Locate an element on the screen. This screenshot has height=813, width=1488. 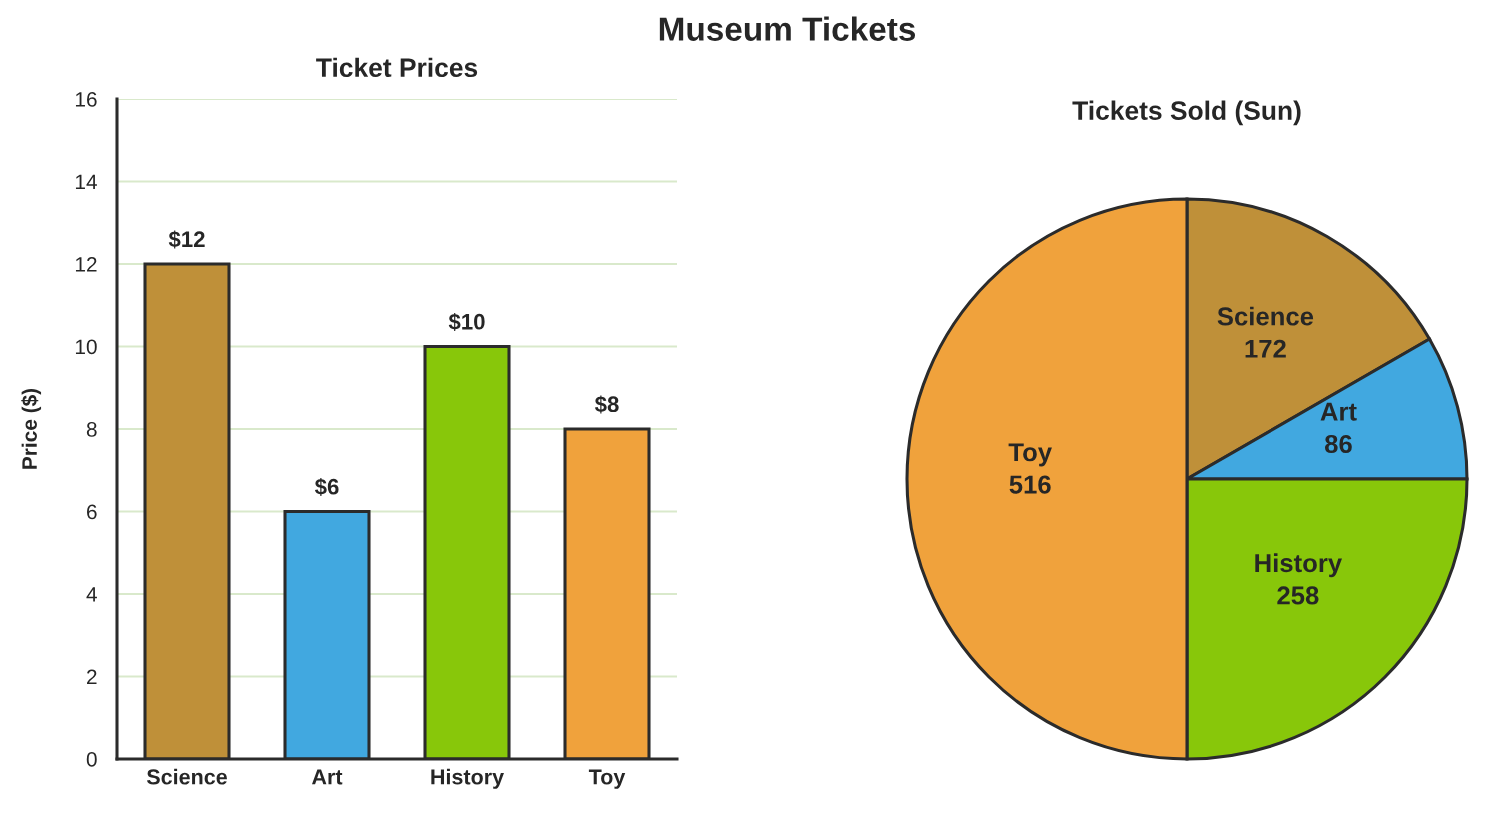
x-tick-label: Science is located at coordinates (186, 776).